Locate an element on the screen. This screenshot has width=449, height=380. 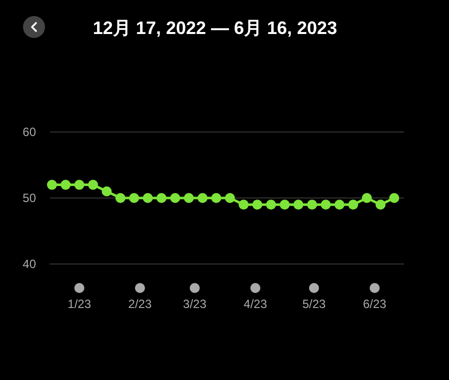
x-tick-label: 3/23 is located at coordinates (195, 304).